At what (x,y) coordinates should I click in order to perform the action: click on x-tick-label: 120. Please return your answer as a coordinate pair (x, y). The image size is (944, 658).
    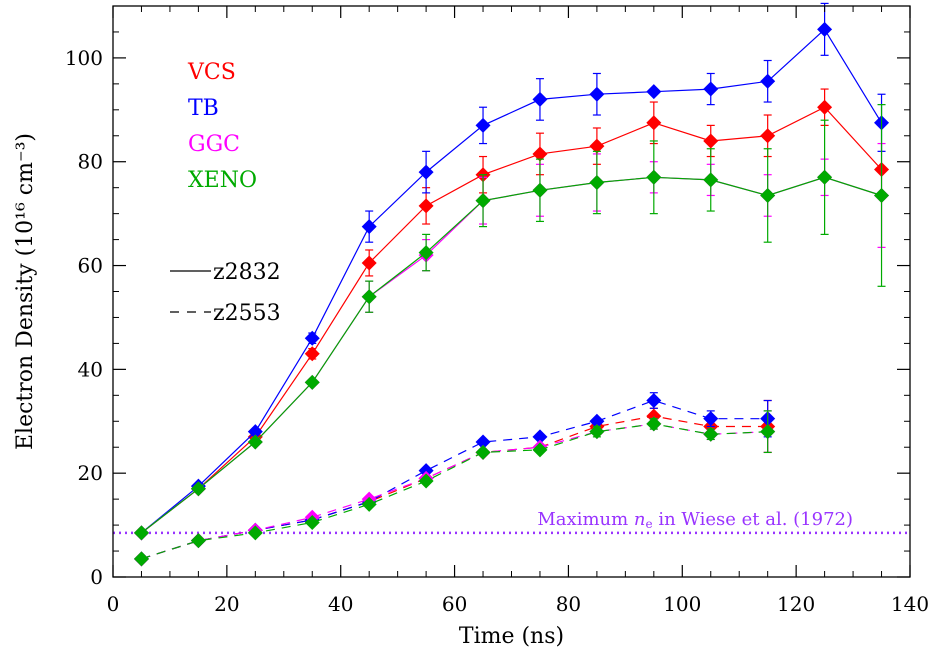
    Looking at the image, I should click on (796, 604).